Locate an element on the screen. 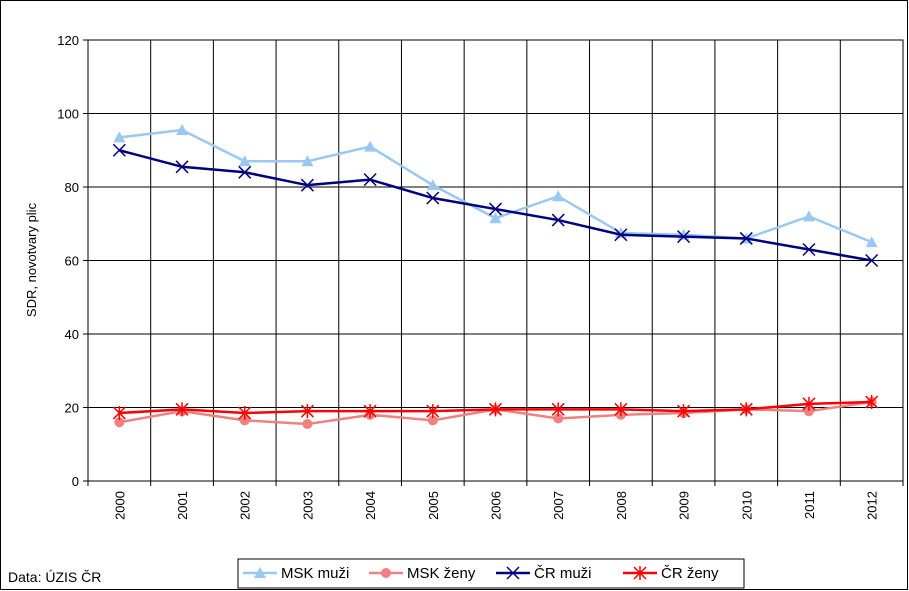 The image size is (909, 591). x-tick-label: 2003 is located at coordinates (307, 505).